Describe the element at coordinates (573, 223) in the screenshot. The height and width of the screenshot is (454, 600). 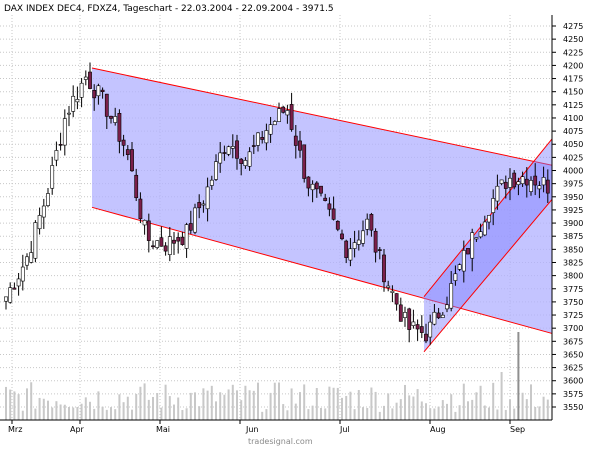
I see `y-tick-label: 3900` at that location.